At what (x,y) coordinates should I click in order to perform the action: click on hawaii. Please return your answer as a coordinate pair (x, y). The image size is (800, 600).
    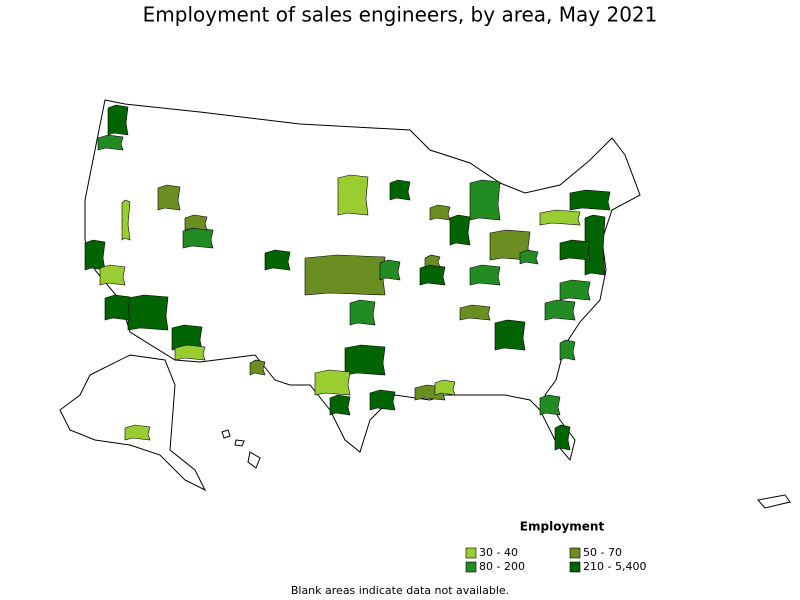
    Looking at the image, I should click on (241, 449).